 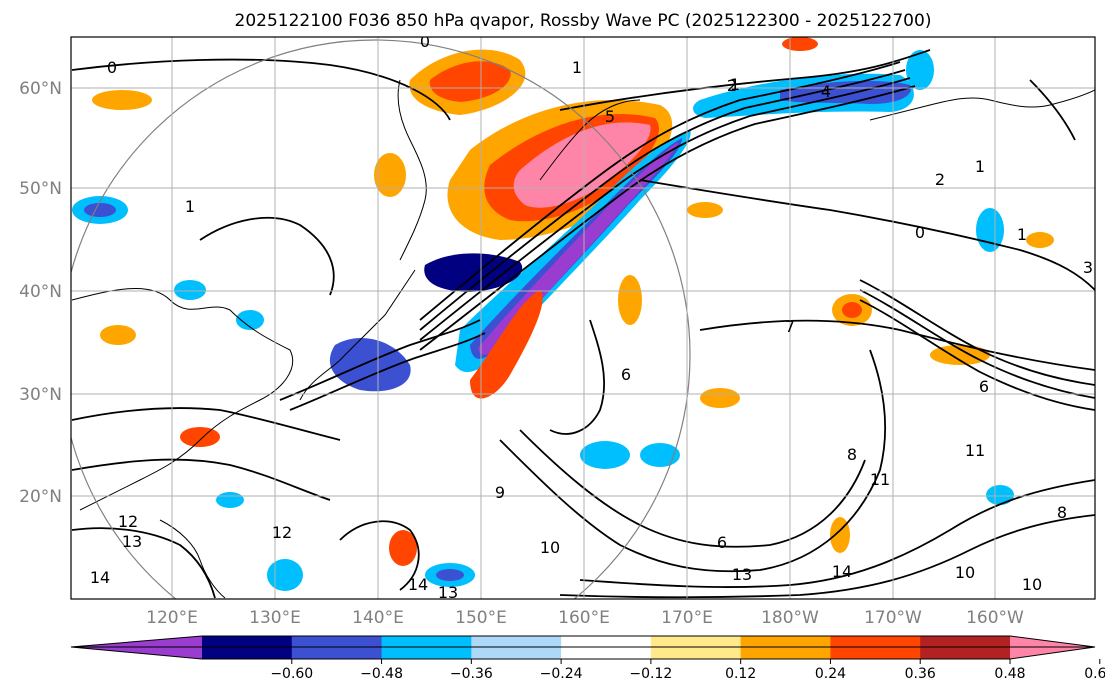 I want to click on longitude-tick-label: 180°W, so click(x=790, y=618).